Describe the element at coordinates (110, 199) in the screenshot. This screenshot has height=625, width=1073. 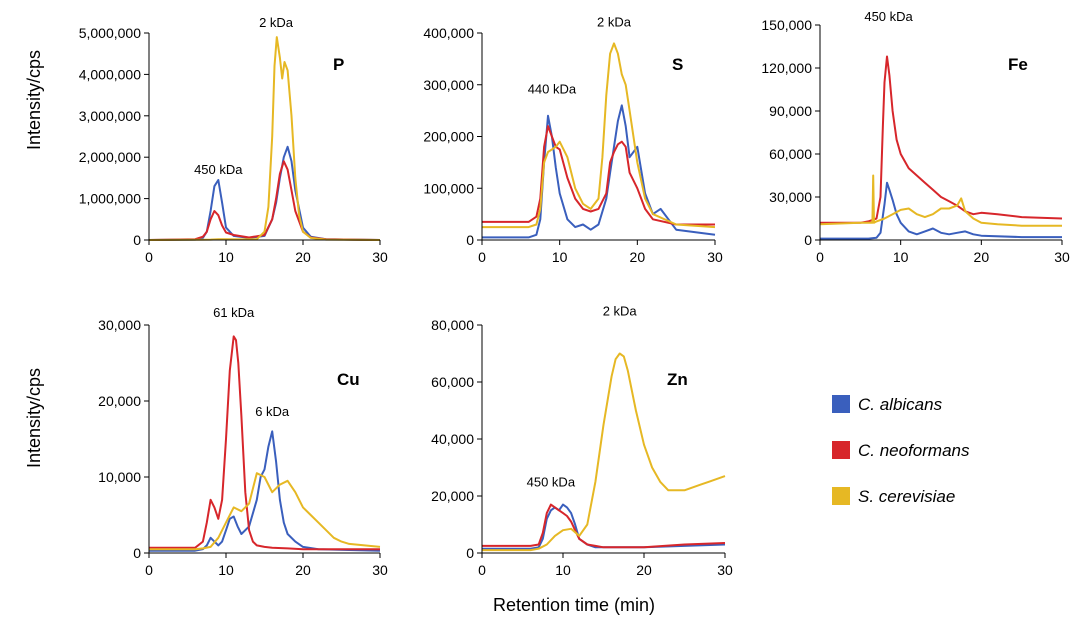
I see `y-tick-label-p: 1,000,000` at that location.